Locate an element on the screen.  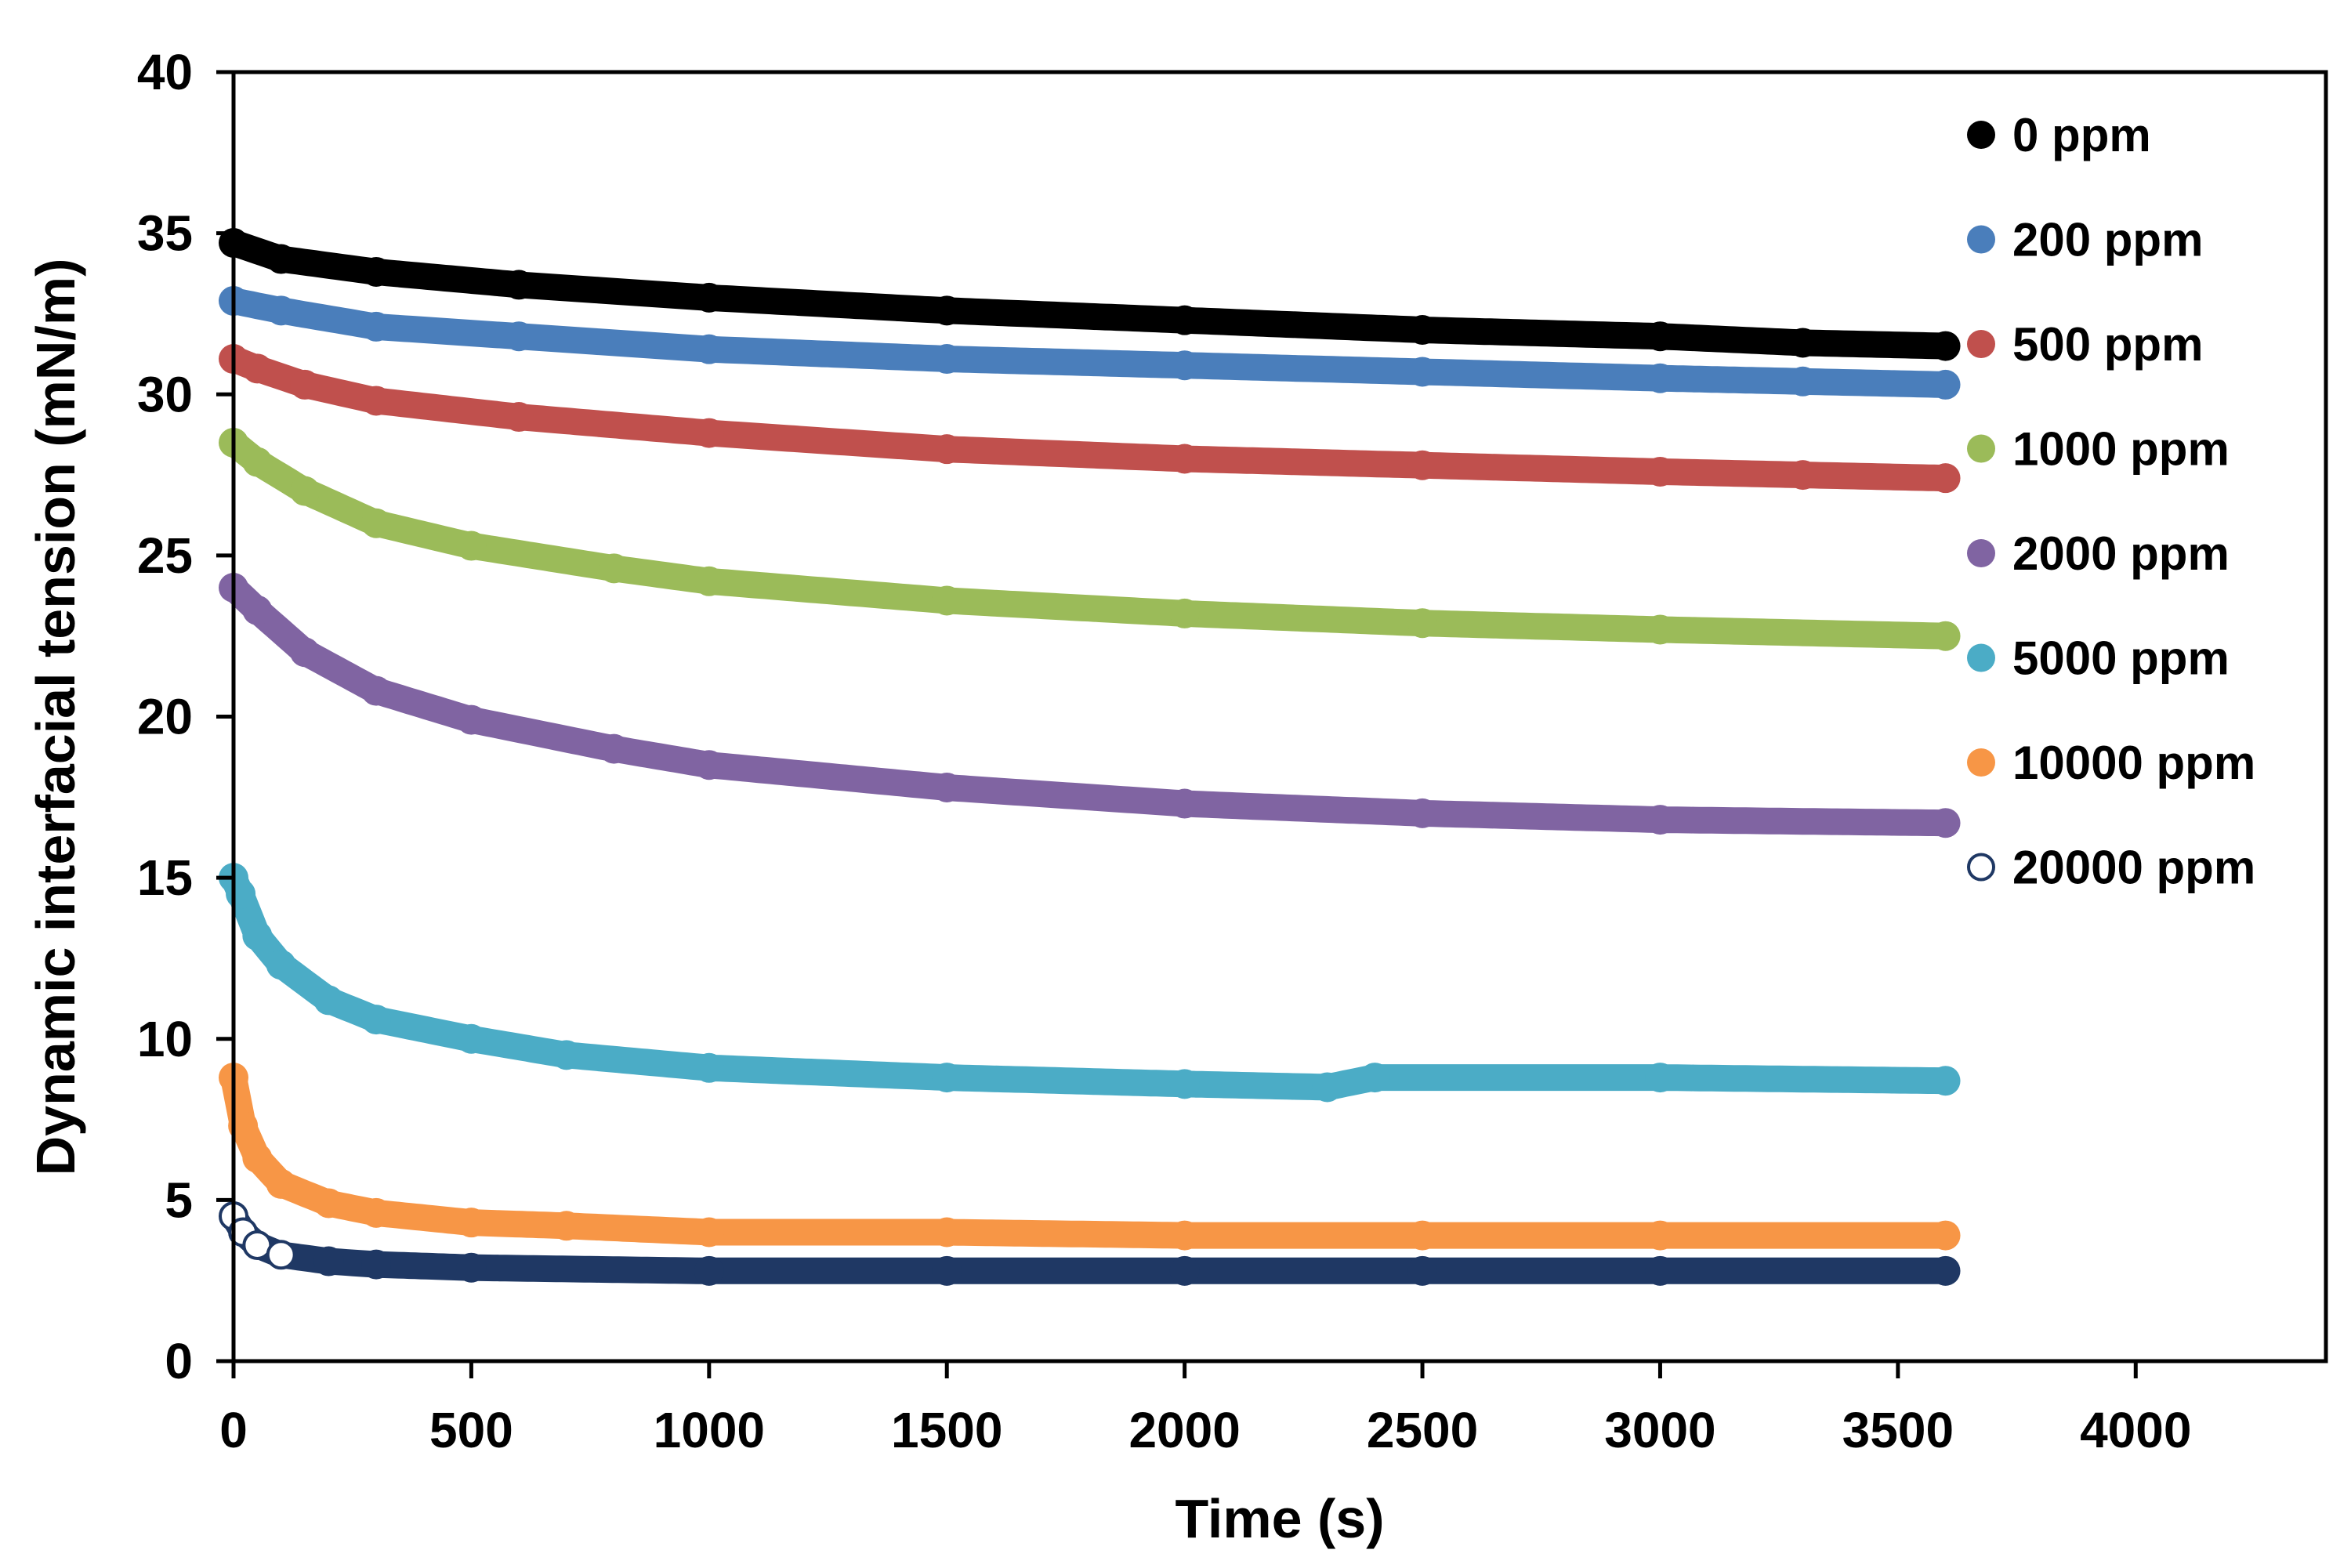
legend-label-5: 5000 ppm is located at coordinates (2121, 659).